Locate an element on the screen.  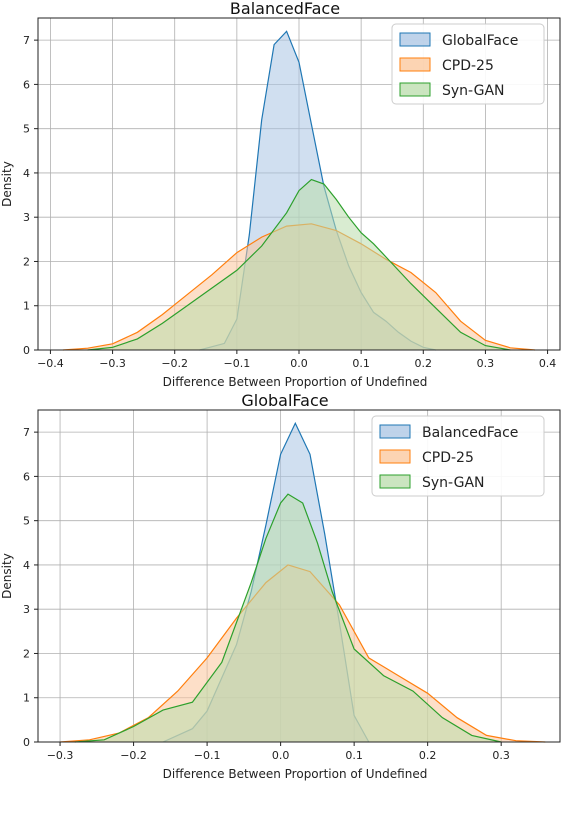
chart-title: BalancedFace is located at coordinates (285, 9).